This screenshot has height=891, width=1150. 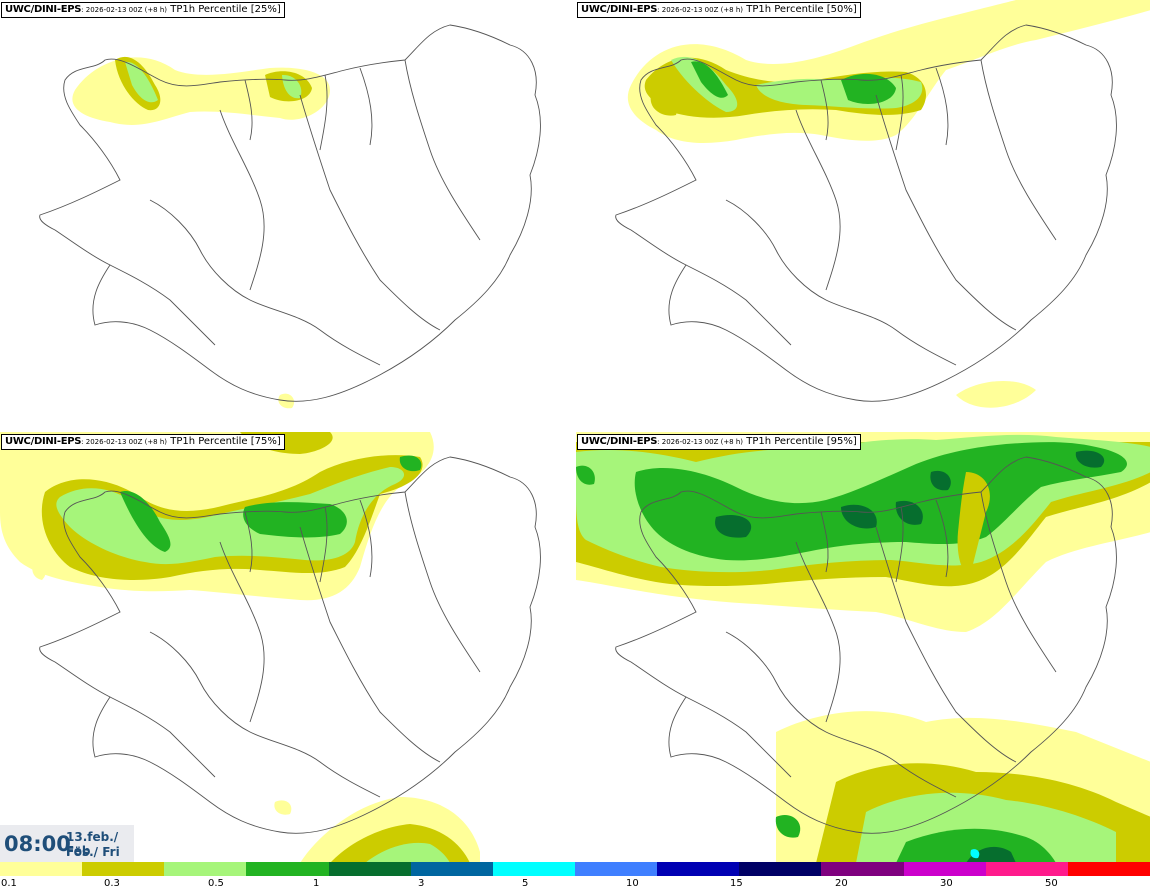 What do you see at coordinates (224, 9) in the screenshot?
I see `product-label: TP1h Percentile [25%]` at bounding box center [224, 9].